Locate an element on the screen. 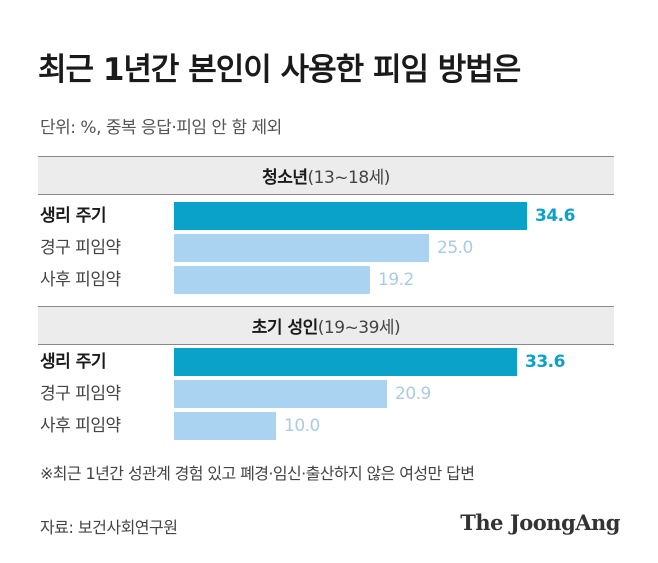  footnote: ※최근 1년간 성관계 경험 있고 폐경·임신·출산하지 않은 여성만 답변 is located at coordinates (257, 473).